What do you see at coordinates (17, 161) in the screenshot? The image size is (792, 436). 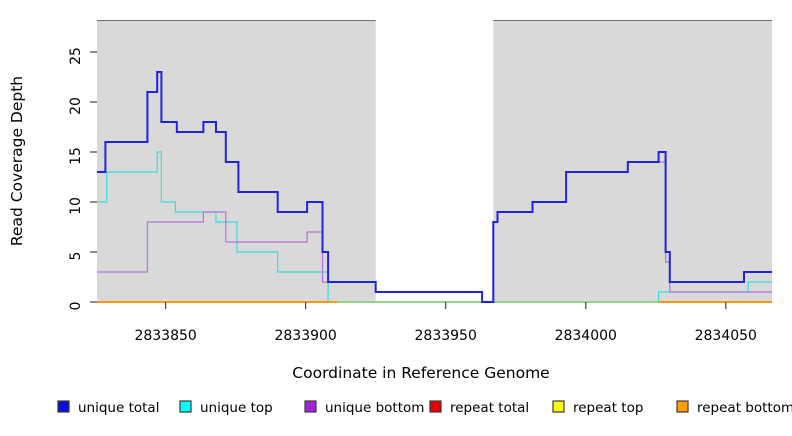 I see `y-axis-title: Read Coverage Depth` at bounding box center [17, 161].